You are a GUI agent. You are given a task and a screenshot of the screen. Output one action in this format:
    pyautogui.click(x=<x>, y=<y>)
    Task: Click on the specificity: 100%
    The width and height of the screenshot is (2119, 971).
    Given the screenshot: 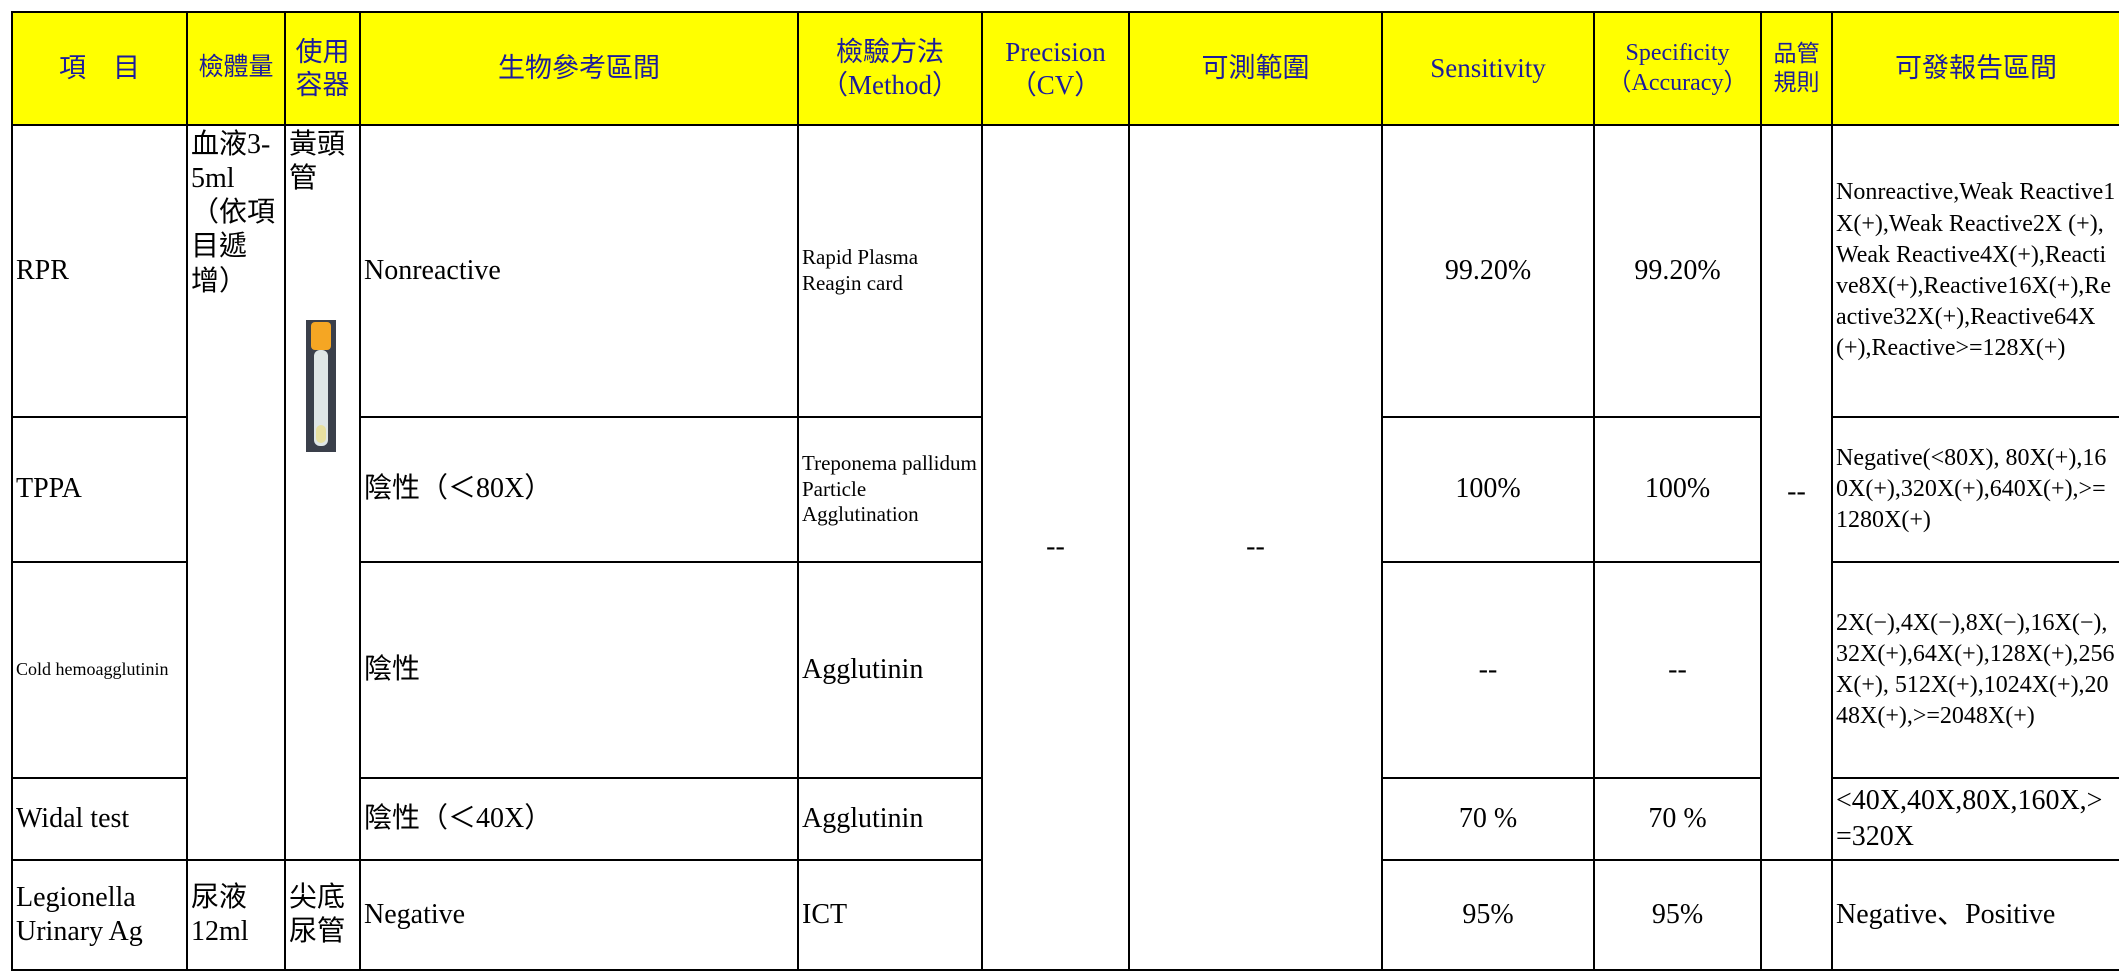 What is the action you would take?
    pyautogui.click(x=1677, y=489)
    